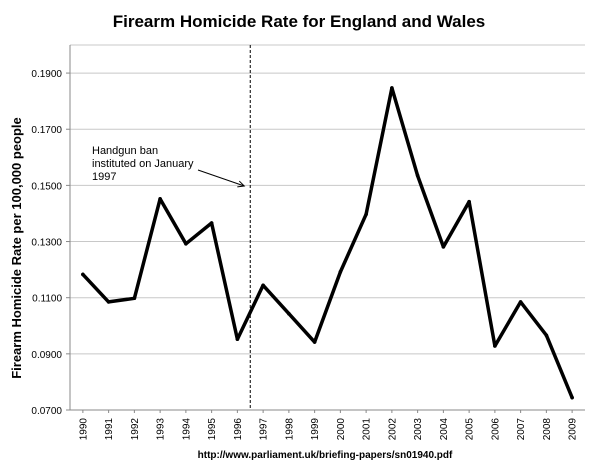 Image resolution: width=598 pixels, height=464 pixels. Describe the element at coordinates (46, 411) in the screenshot. I see `y-tick-label: 0.0700` at that location.